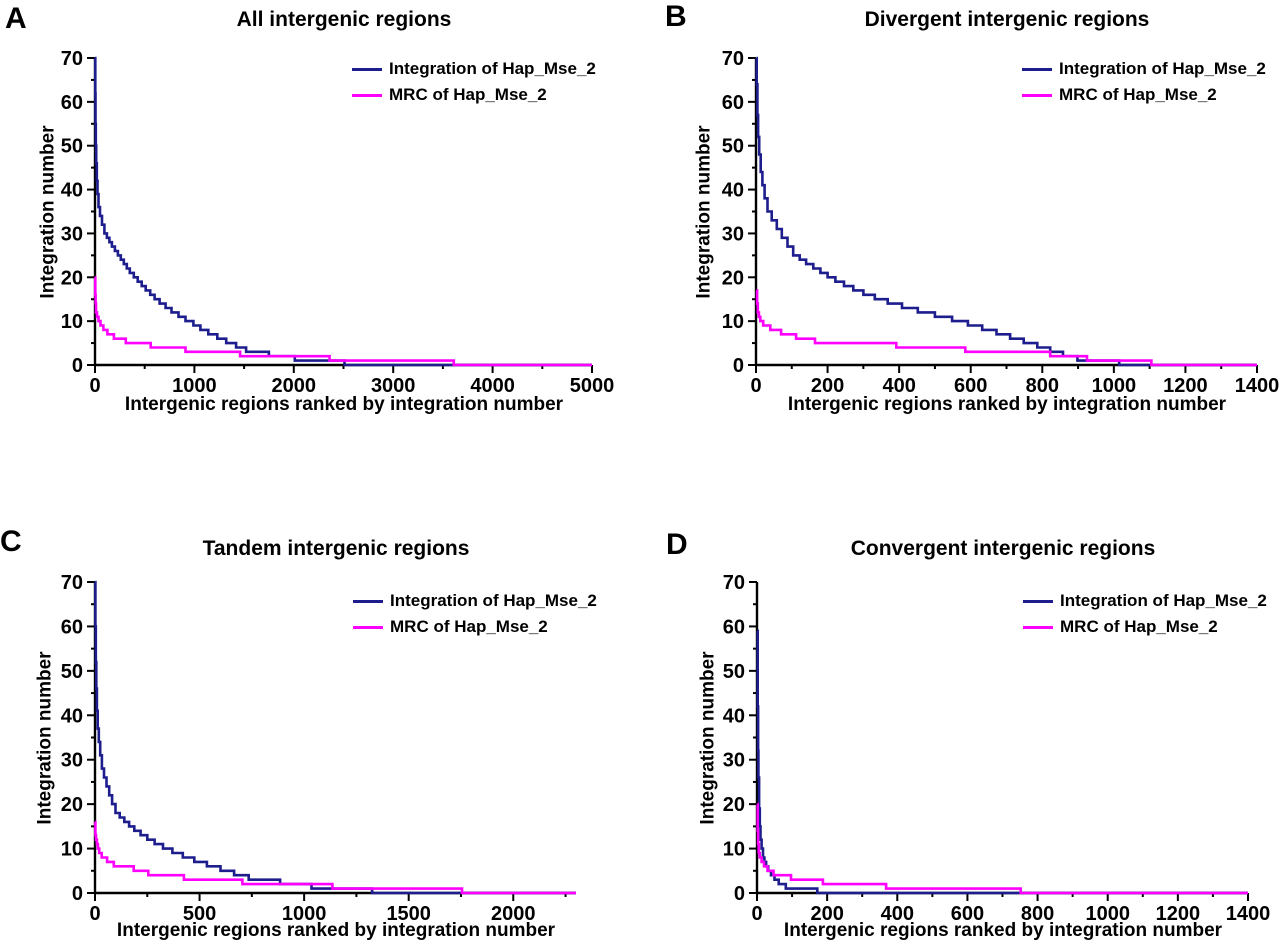 Image resolution: width=1280 pixels, height=949 pixels. Describe the element at coordinates (48, 212) in the screenshot. I see `y-axis-title-a: Integration number` at that location.